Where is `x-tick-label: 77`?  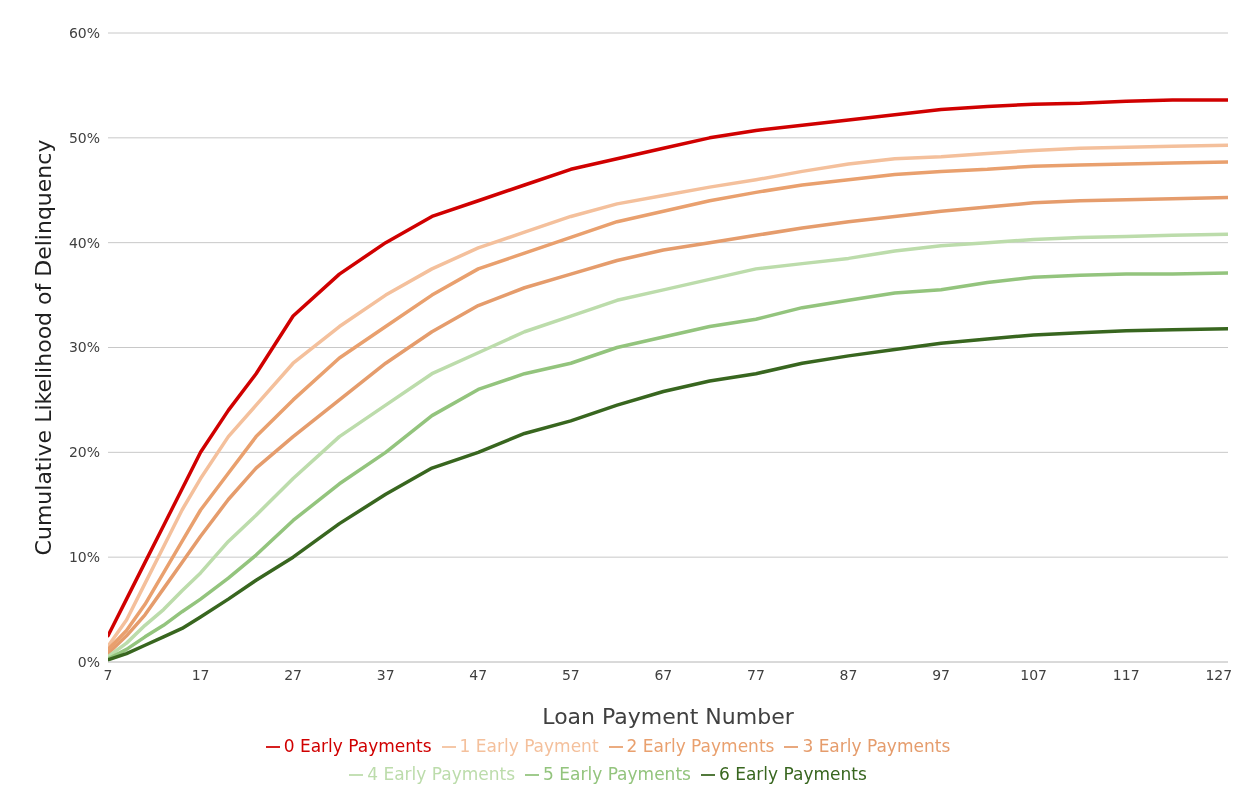
x-tick-label: 77 is located at coordinates (756, 674).